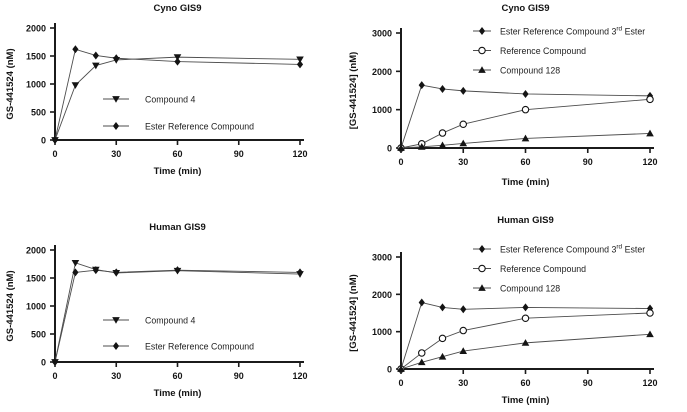 The width and height of the screenshot is (687, 412). What do you see at coordinates (525, 8) in the screenshot?
I see `chart-title: Cyno GIS9` at bounding box center [525, 8].